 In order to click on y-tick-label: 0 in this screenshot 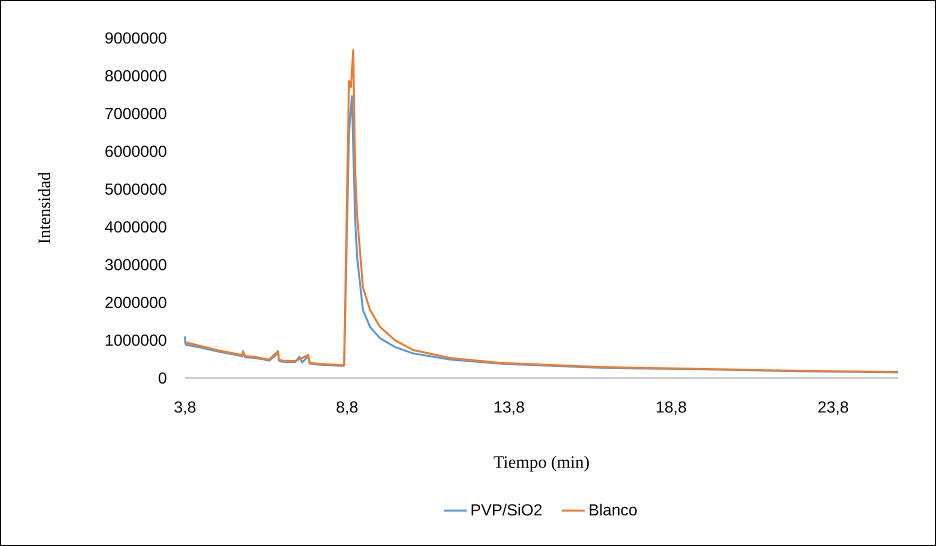, I will do `click(162, 378)`.